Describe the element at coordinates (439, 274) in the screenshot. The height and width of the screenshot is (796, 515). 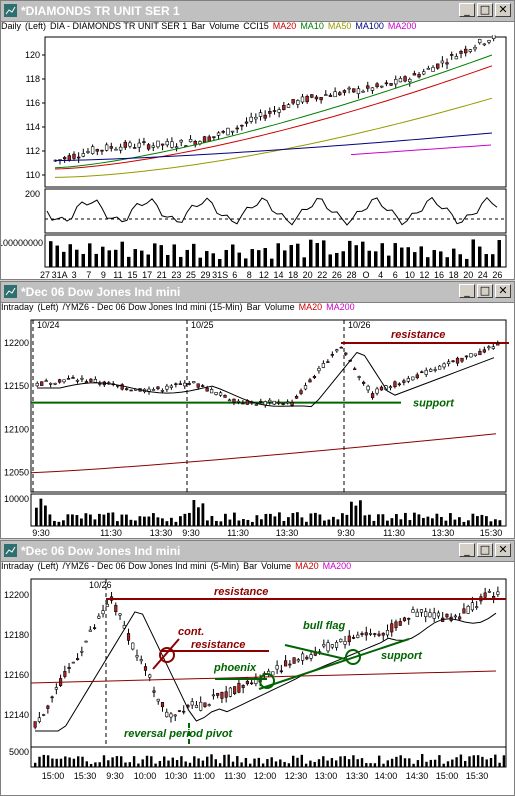
I see `x-tick-label: 16` at that location.